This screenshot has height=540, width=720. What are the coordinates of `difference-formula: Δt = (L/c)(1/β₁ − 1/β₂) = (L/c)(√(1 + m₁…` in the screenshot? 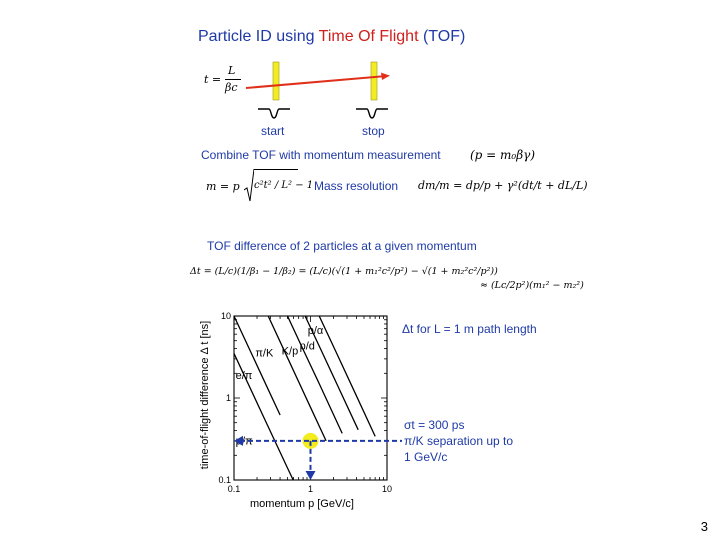 It's located at (344, 271).